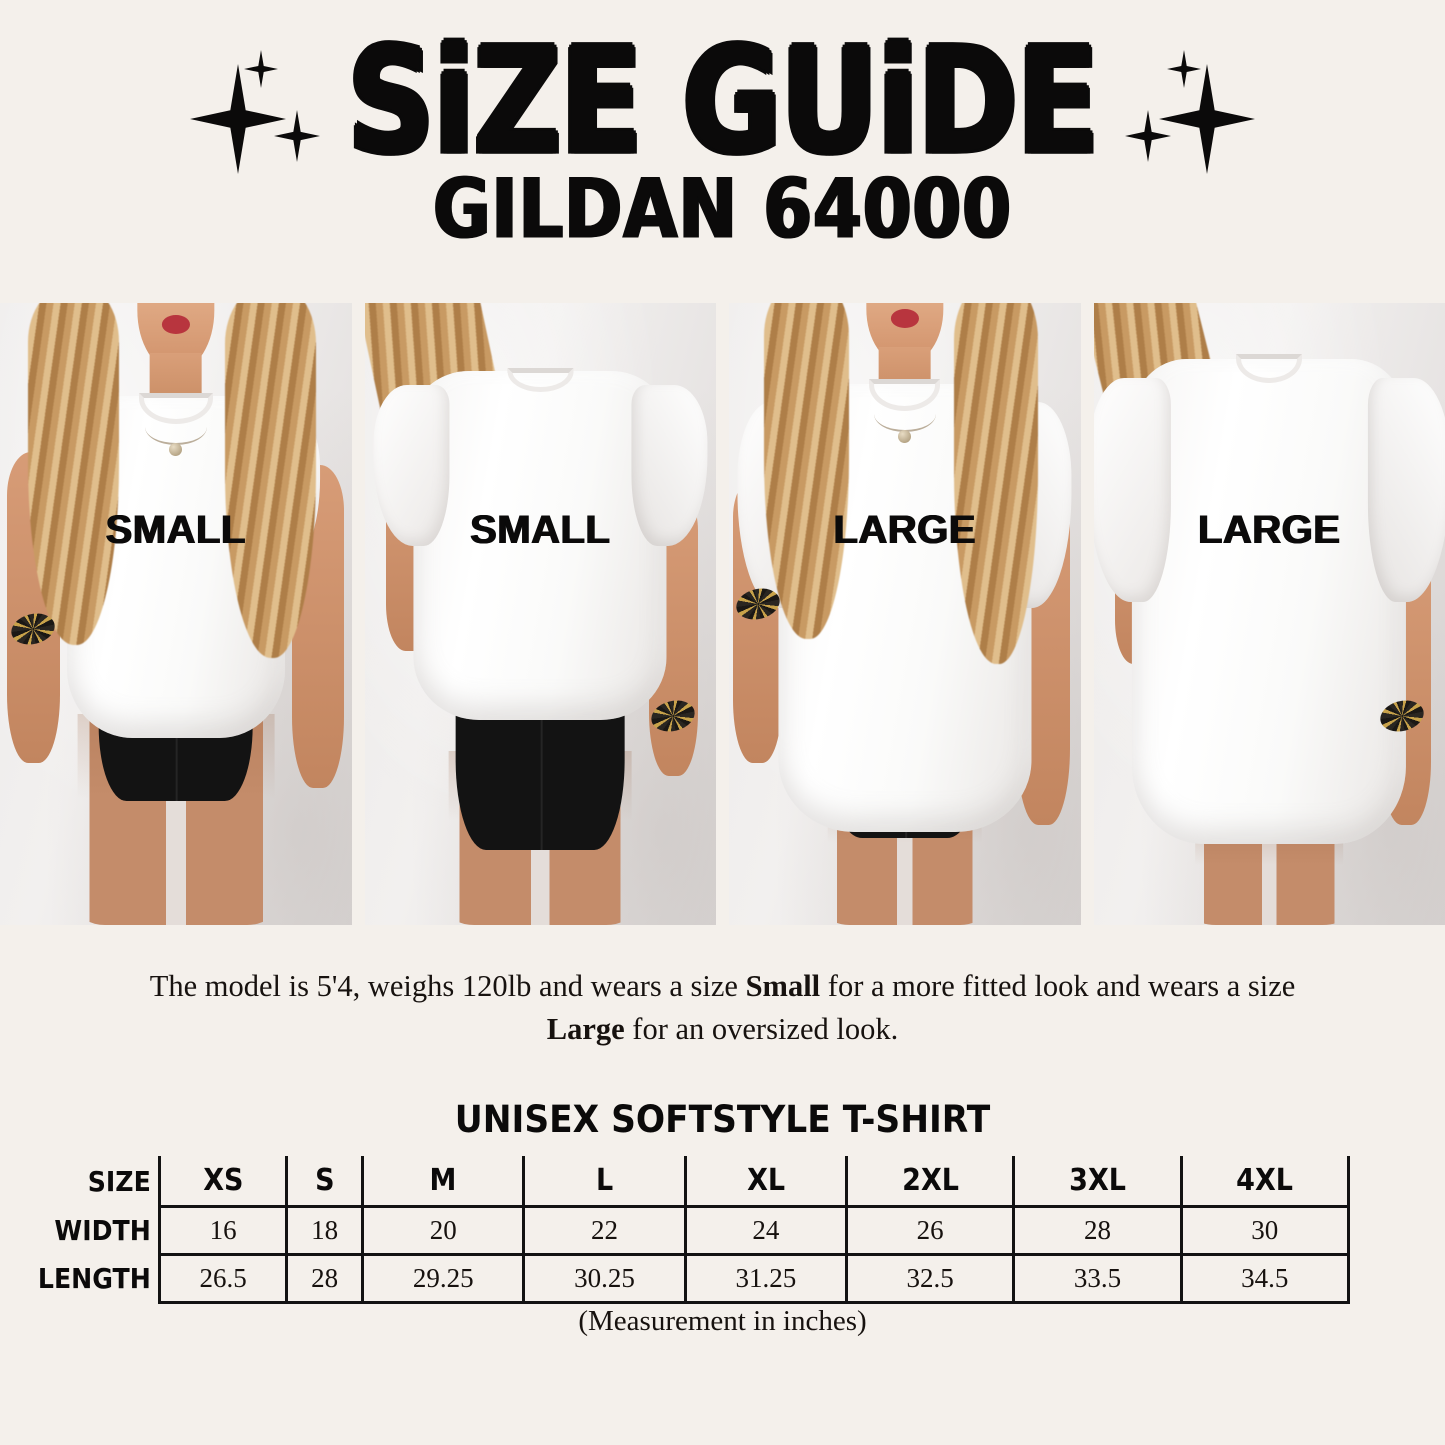  I want to click on model-tshirt, so click(540, 543).